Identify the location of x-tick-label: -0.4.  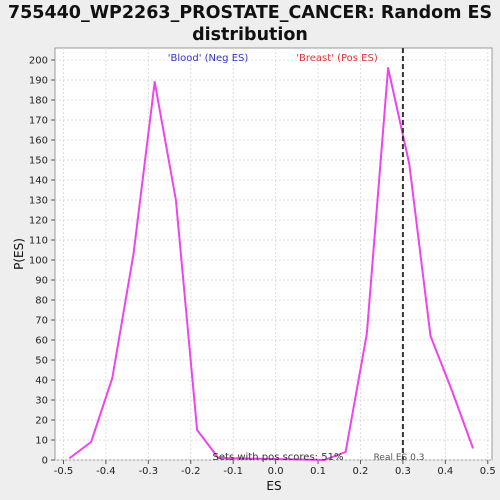
(106, 471).